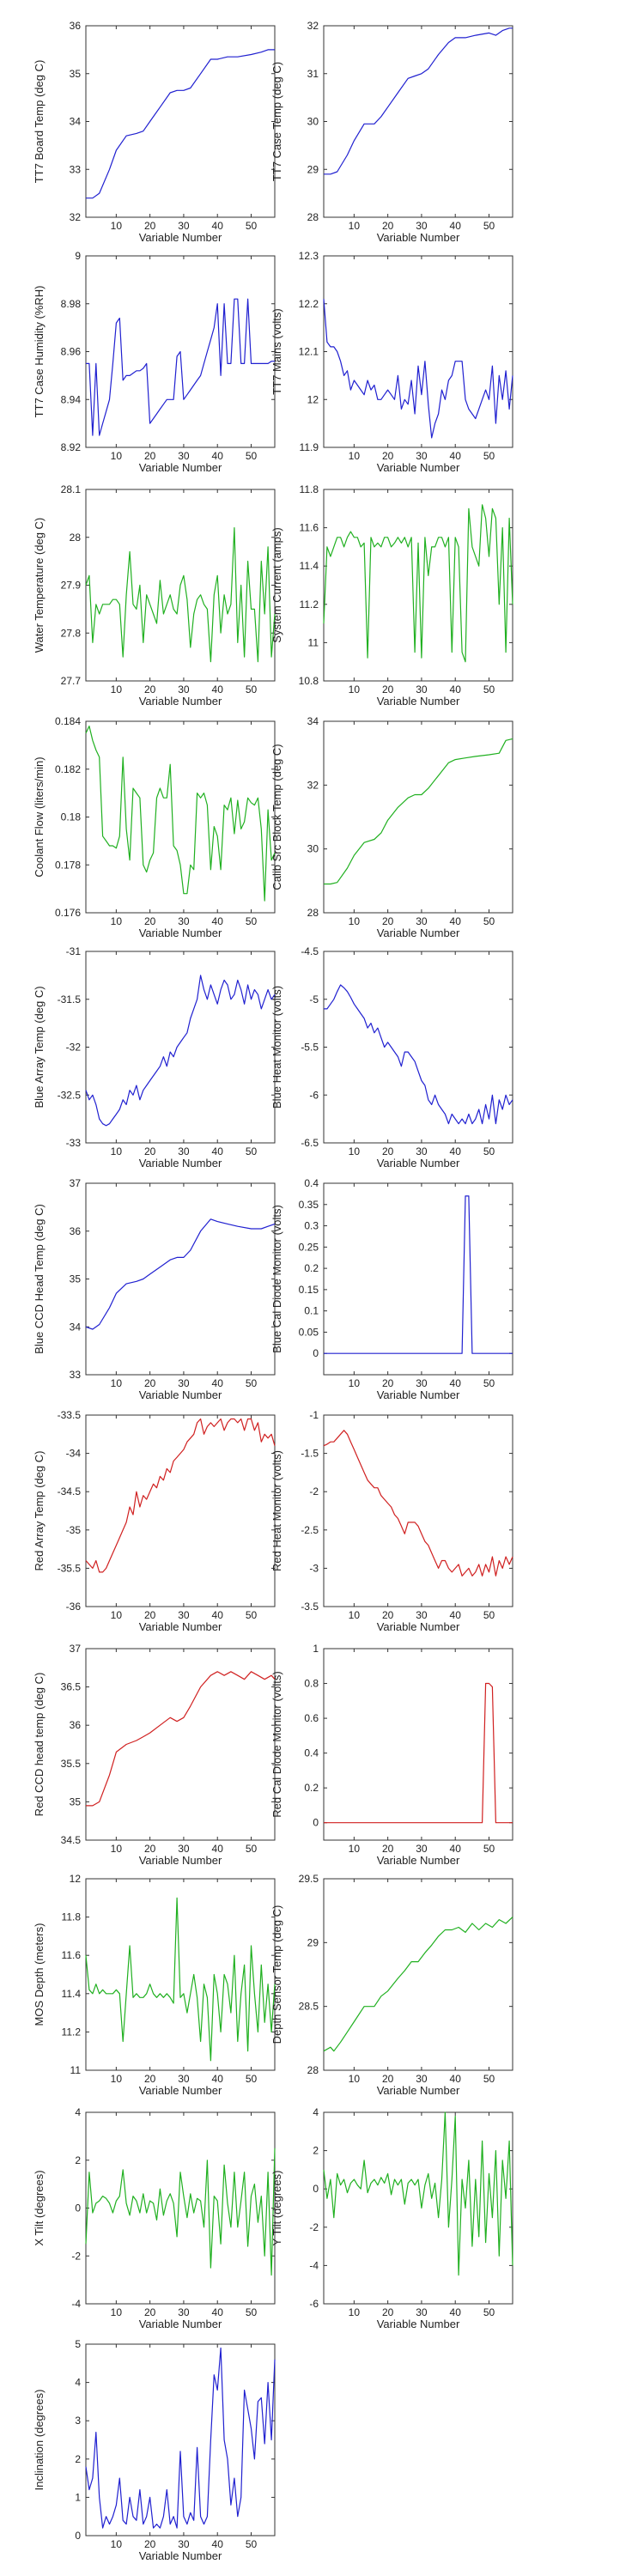 The width and height of the screenshot is (644, 2576). I want to click on y-tick-label: 4, so click(78, 2112).